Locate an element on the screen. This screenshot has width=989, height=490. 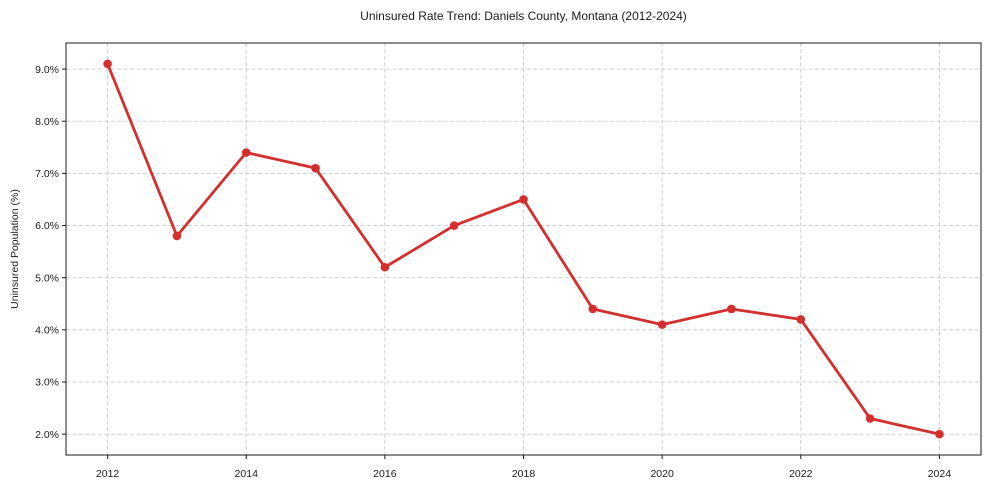
y-tick-label: 3.0% is located at coordinates (47, 383).